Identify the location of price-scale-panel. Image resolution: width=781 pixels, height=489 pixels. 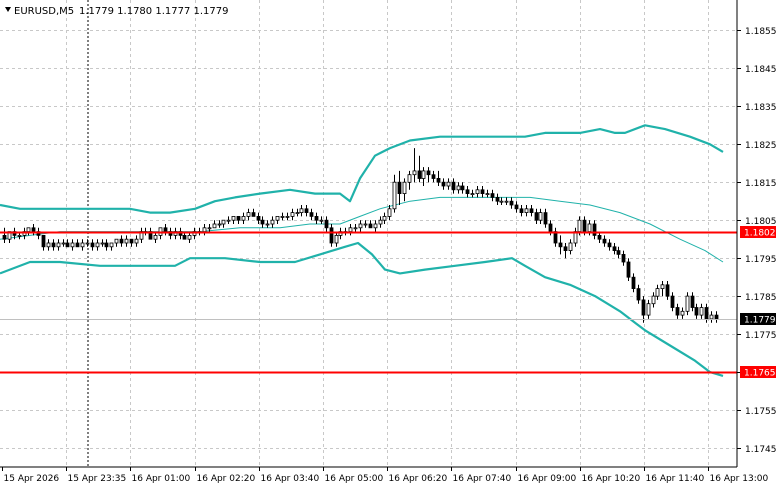
(759, 244).